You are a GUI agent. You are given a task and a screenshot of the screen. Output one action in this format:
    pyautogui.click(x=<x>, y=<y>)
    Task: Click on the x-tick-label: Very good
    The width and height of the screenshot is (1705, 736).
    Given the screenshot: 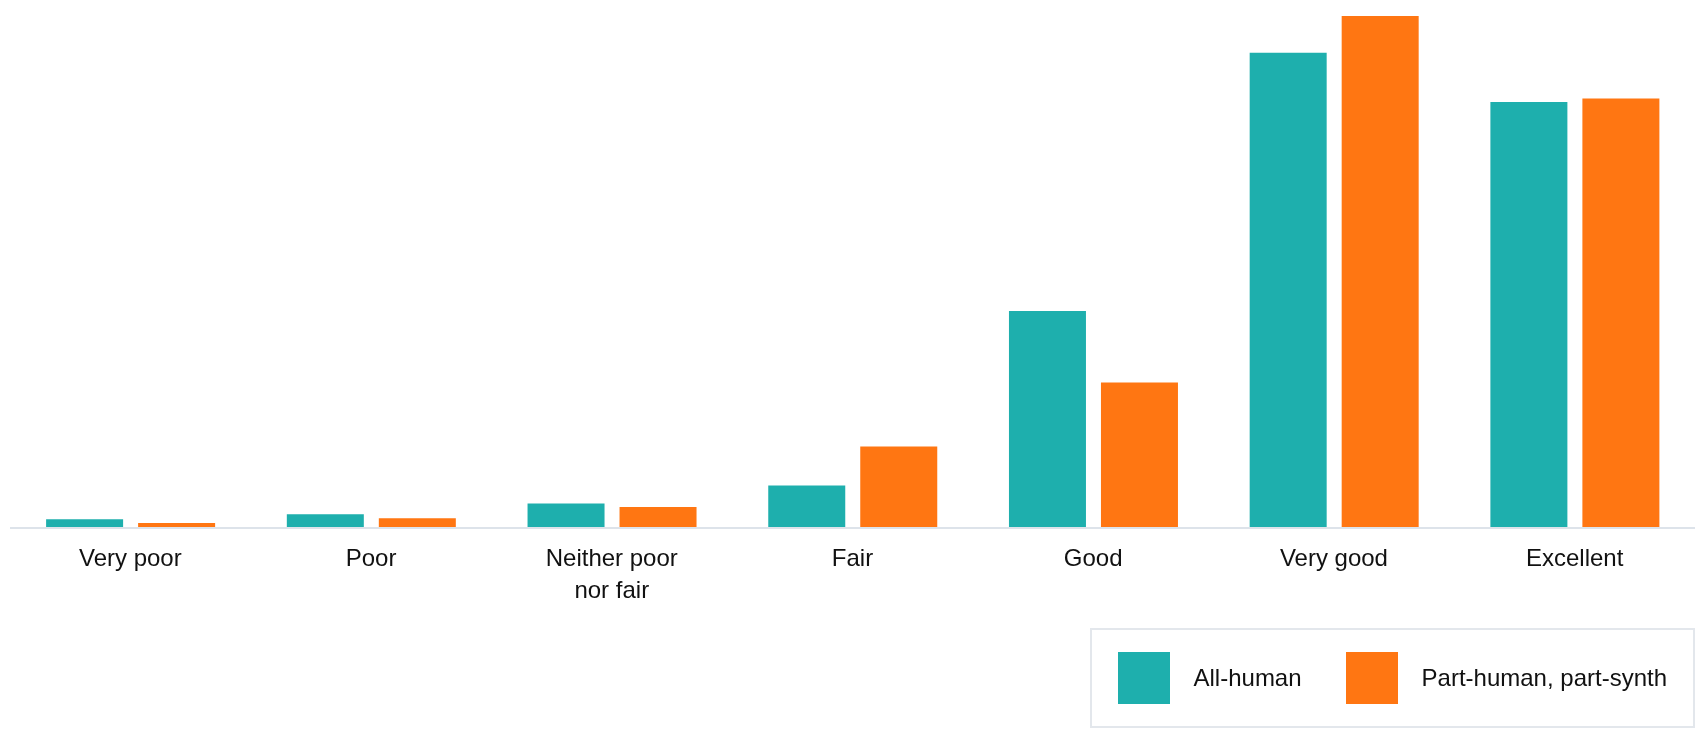 What is the action you would take?
    pyautogui.click(x=1333, y=557)
    